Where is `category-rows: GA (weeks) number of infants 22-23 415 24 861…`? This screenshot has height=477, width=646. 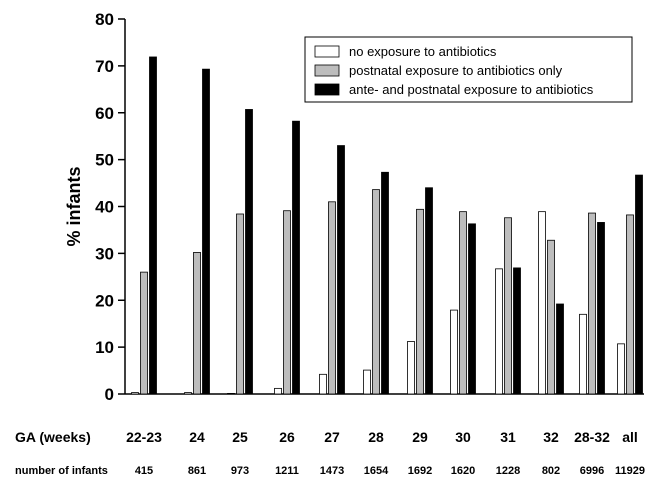 category-rows: GA (weeks) number of infants 22-23 415 24 861… is located at coordinates (330, 453).